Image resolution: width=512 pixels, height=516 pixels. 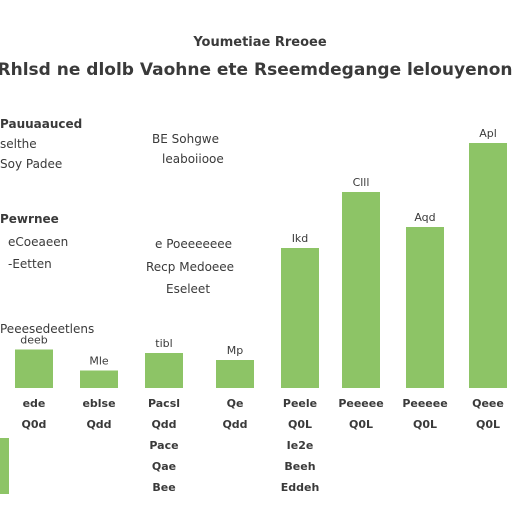 What do you see at coordinates (34, 424) in the screenshot?
I see `tick-label-1-2: Q0d` at bounding box center [34, 424].